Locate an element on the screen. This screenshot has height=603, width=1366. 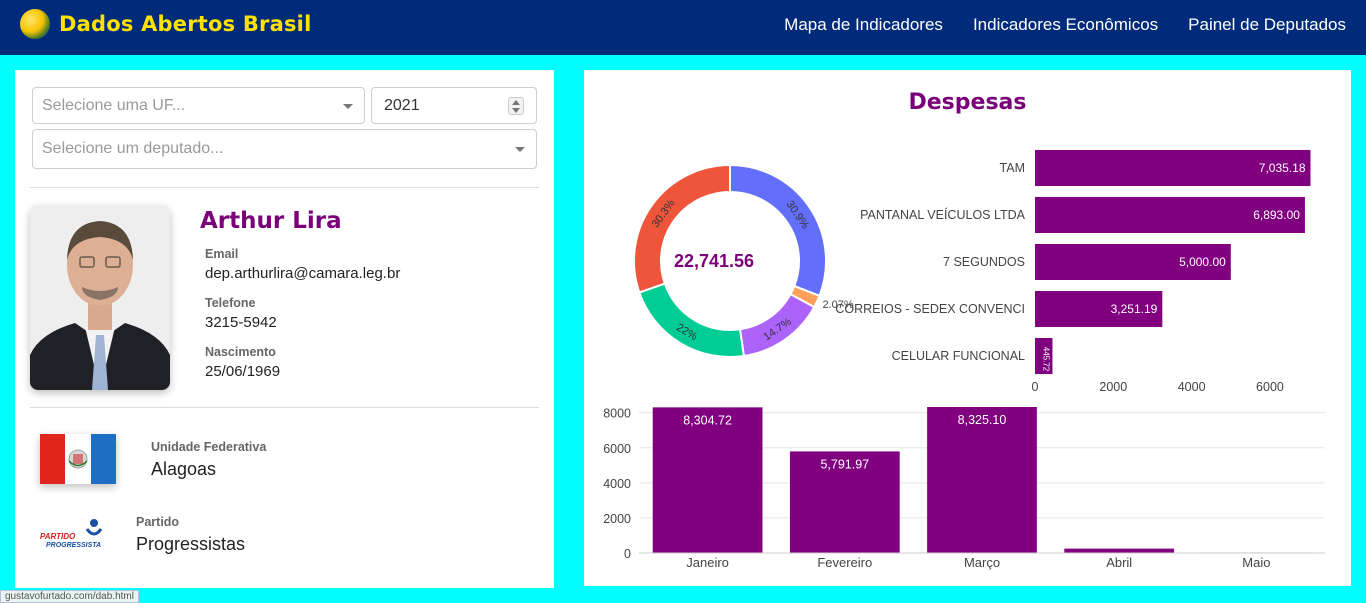
year-stepper is located at coordinates (516, 106).